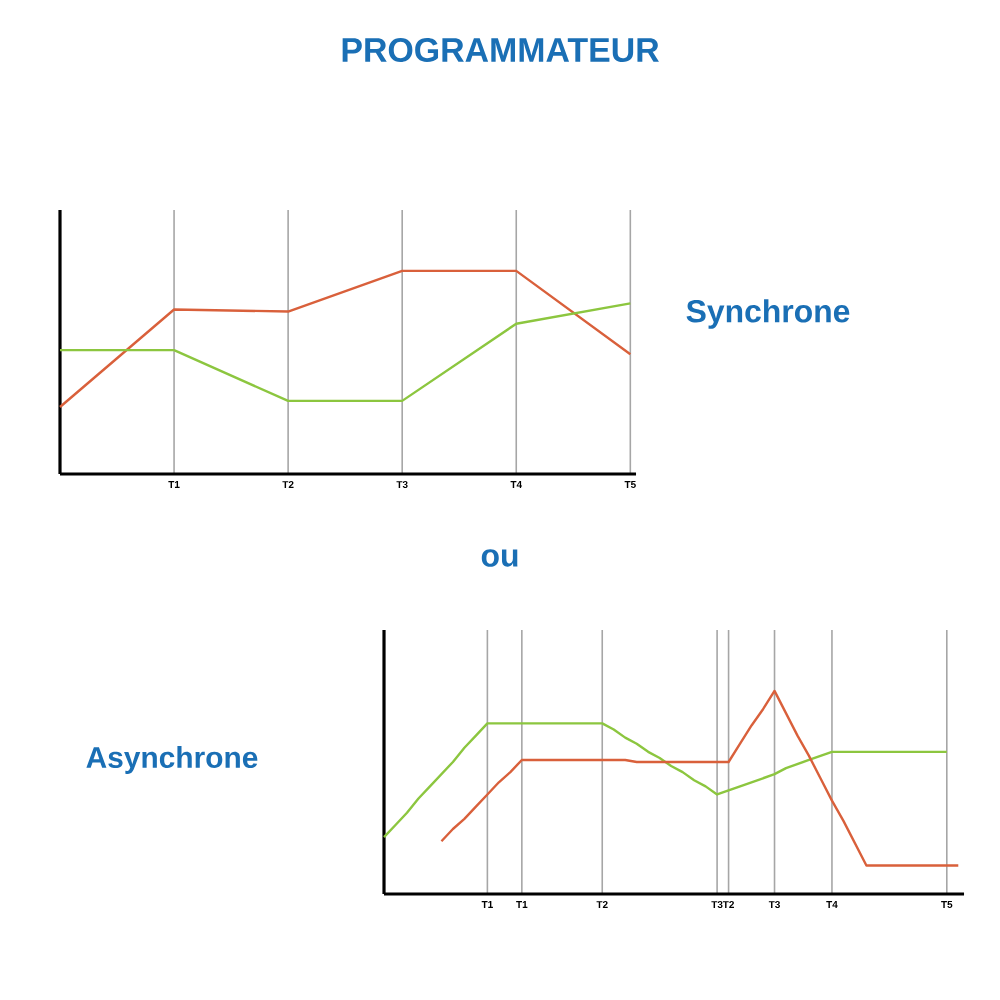 Image resolution: width=1000 pixels, height=1000 pixels. What do you see at coordinates (768, 314) in the screenshot?
I see `text: Synchrone` at bounding box center [768, 314].